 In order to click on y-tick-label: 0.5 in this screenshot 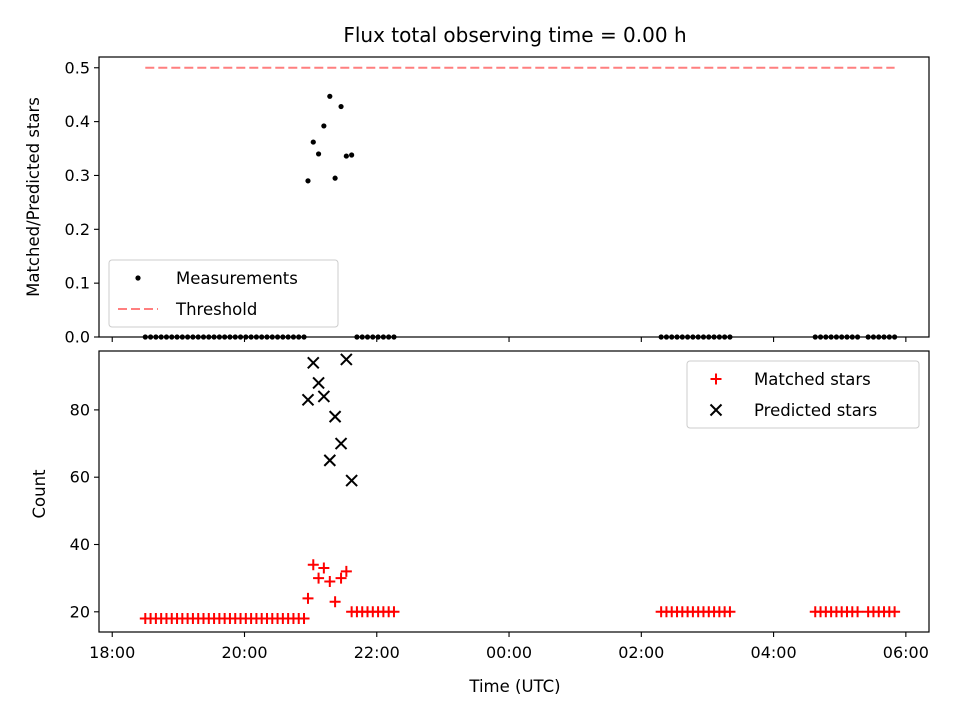, I will do `click(77, 67)`.